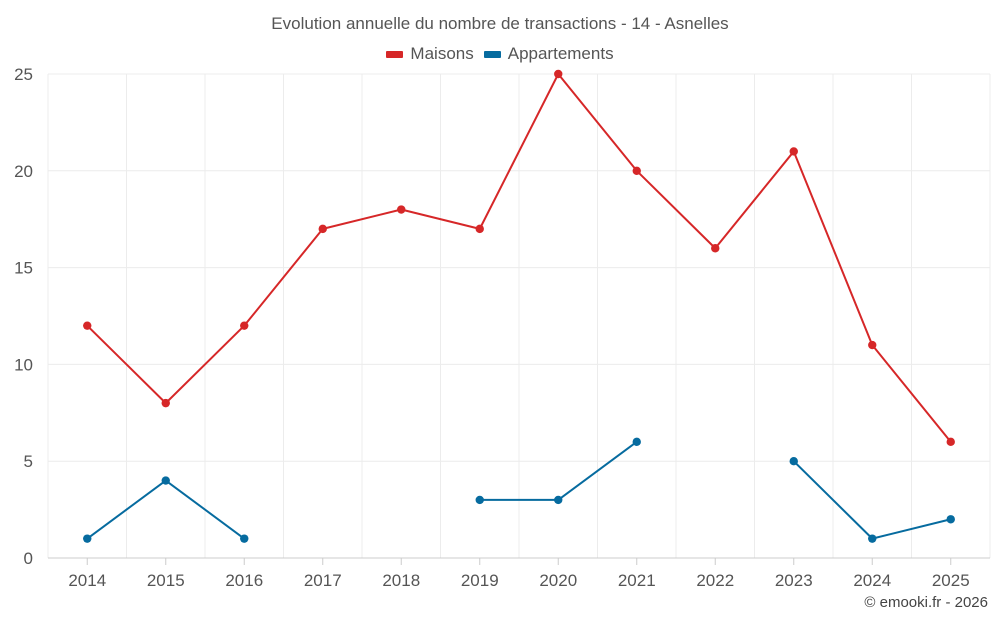 This screenshot has width=1000, height=625. Describe the element at coordinates (23, 171) in the screenshot. I see `y-tick-label: 20` at that location.